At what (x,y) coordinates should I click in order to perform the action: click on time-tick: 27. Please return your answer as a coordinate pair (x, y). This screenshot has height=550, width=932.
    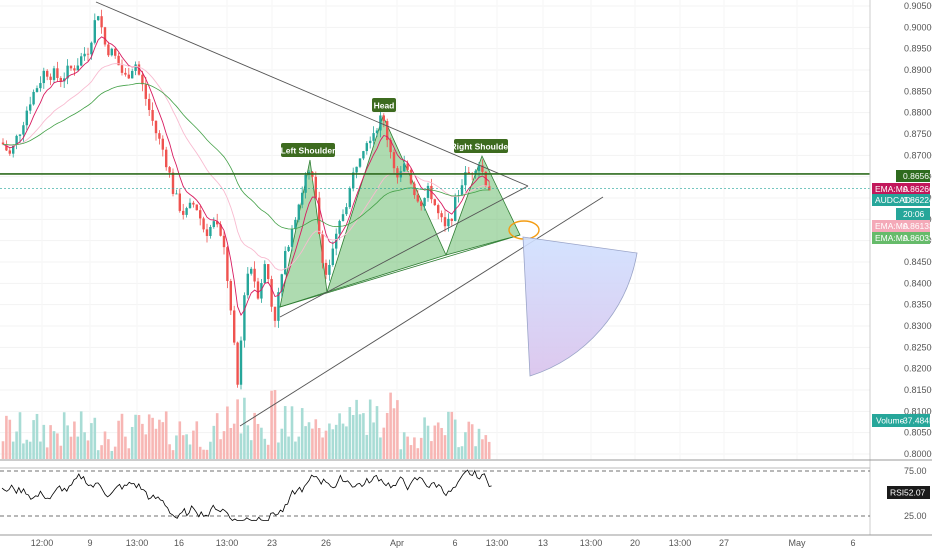
    Looking at the image, I should click on (724, 543).